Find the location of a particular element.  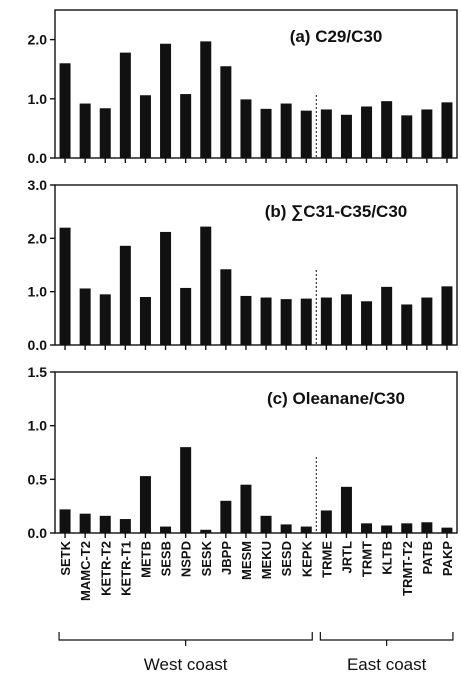

category-label: NSPD is located at coordinates (186, 559).